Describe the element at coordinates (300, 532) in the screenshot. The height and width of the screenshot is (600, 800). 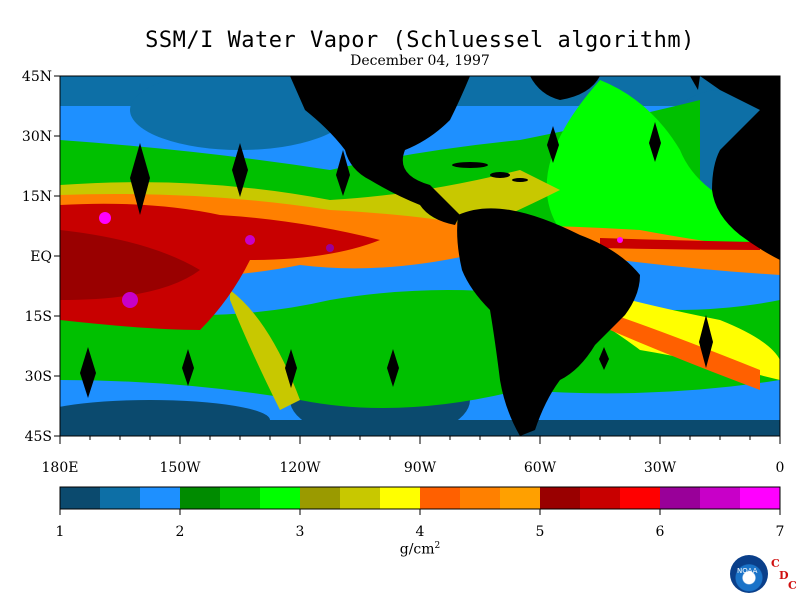
I see `colorbar-label: 3` at that location.